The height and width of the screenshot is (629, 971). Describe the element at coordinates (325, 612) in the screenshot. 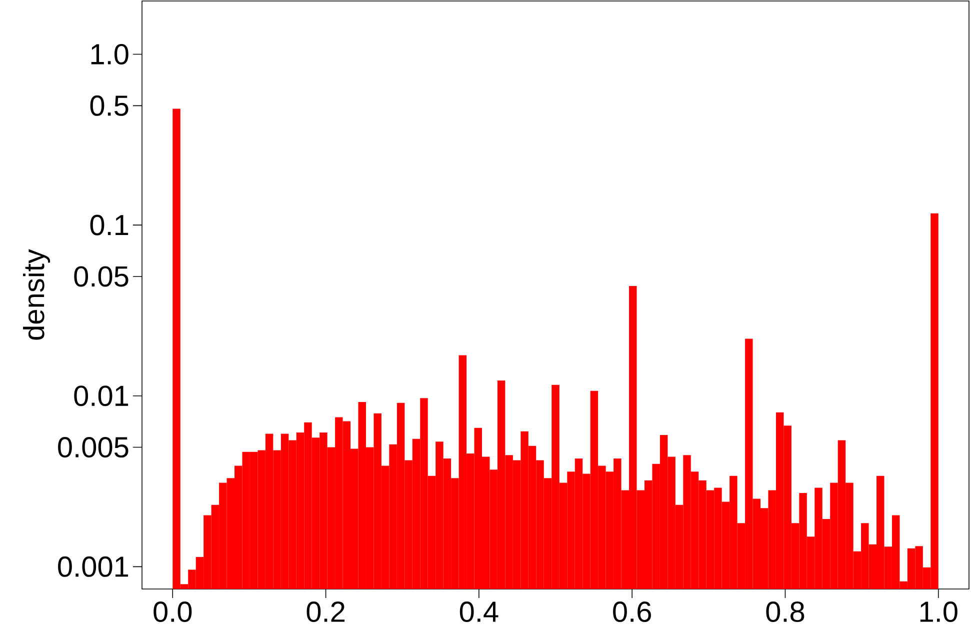

I see `x-tick-label: 0.2` at that location.